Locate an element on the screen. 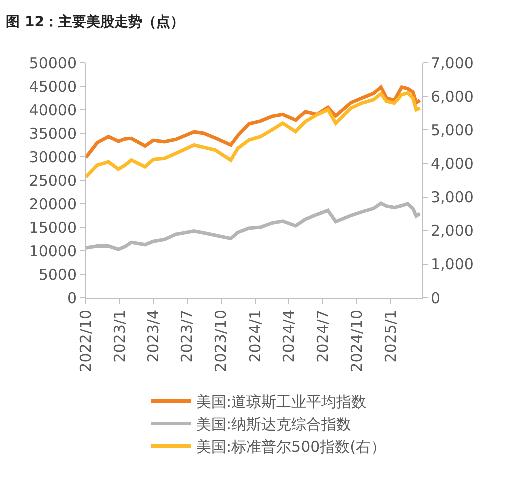 The width and height of the screenshot is (508, 497). y2-tick-label: 2,000 is located at coordinates (452, 231).